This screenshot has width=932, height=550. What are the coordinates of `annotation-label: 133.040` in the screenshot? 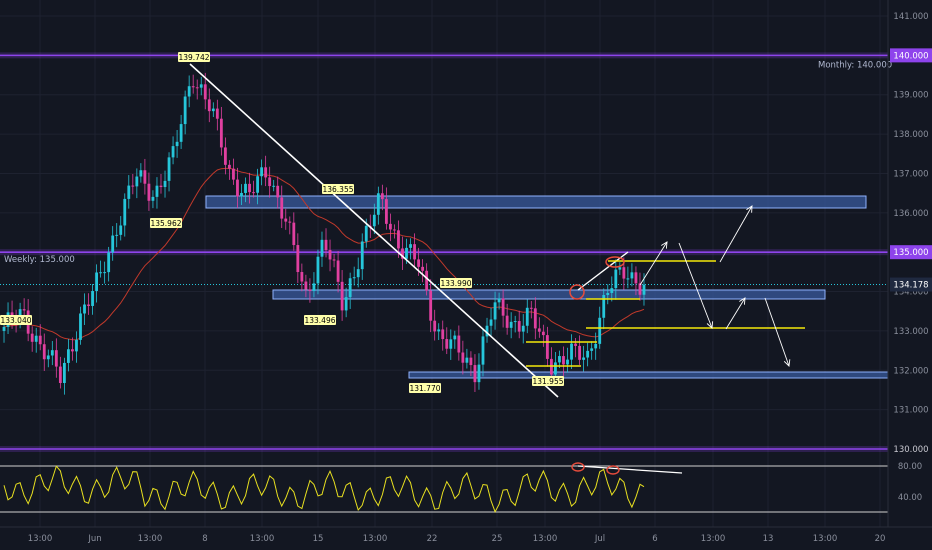 It's located at (15, 320).